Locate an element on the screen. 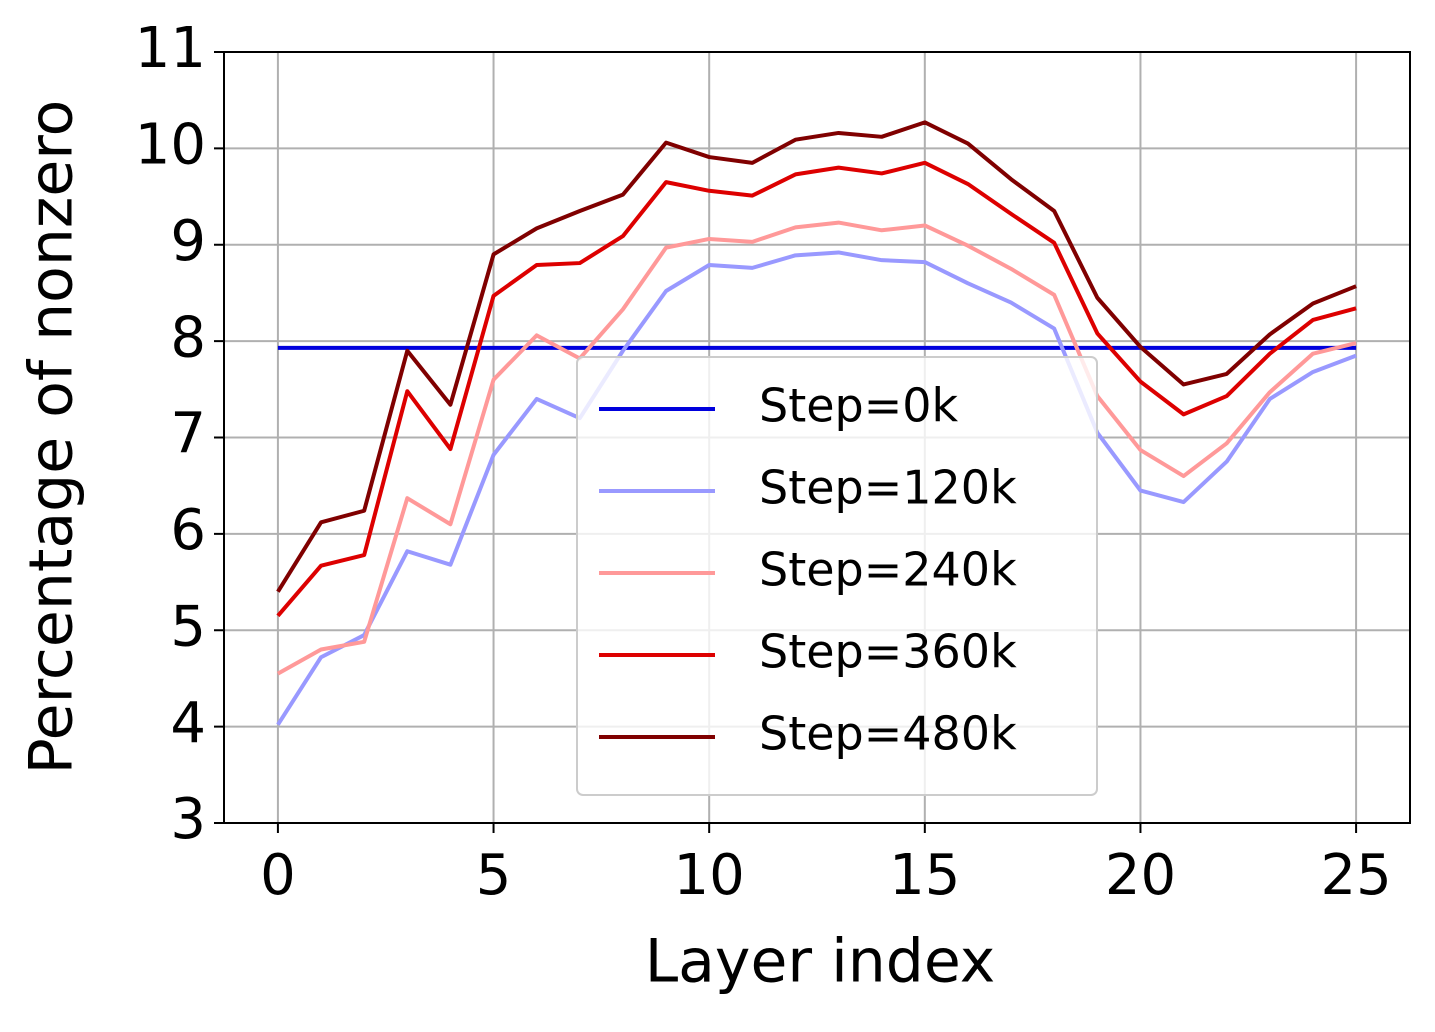  x-tick-label: 5 is located at coordinates (494, 875).